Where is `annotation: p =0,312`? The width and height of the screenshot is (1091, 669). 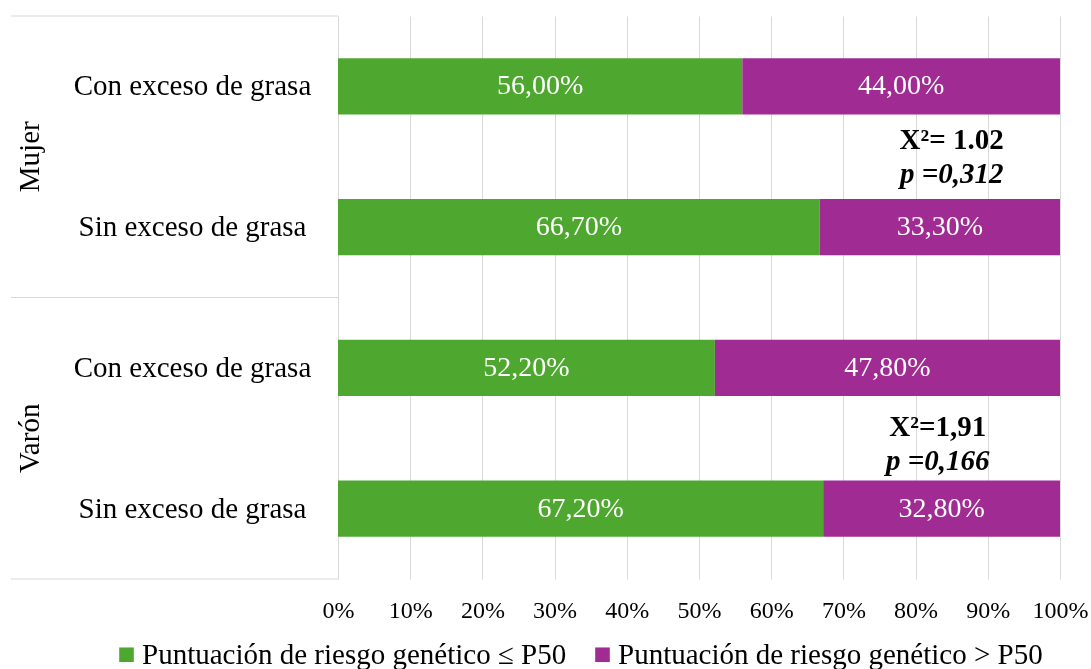
annotation: p =0,312 is located at coordinates (950, 172).